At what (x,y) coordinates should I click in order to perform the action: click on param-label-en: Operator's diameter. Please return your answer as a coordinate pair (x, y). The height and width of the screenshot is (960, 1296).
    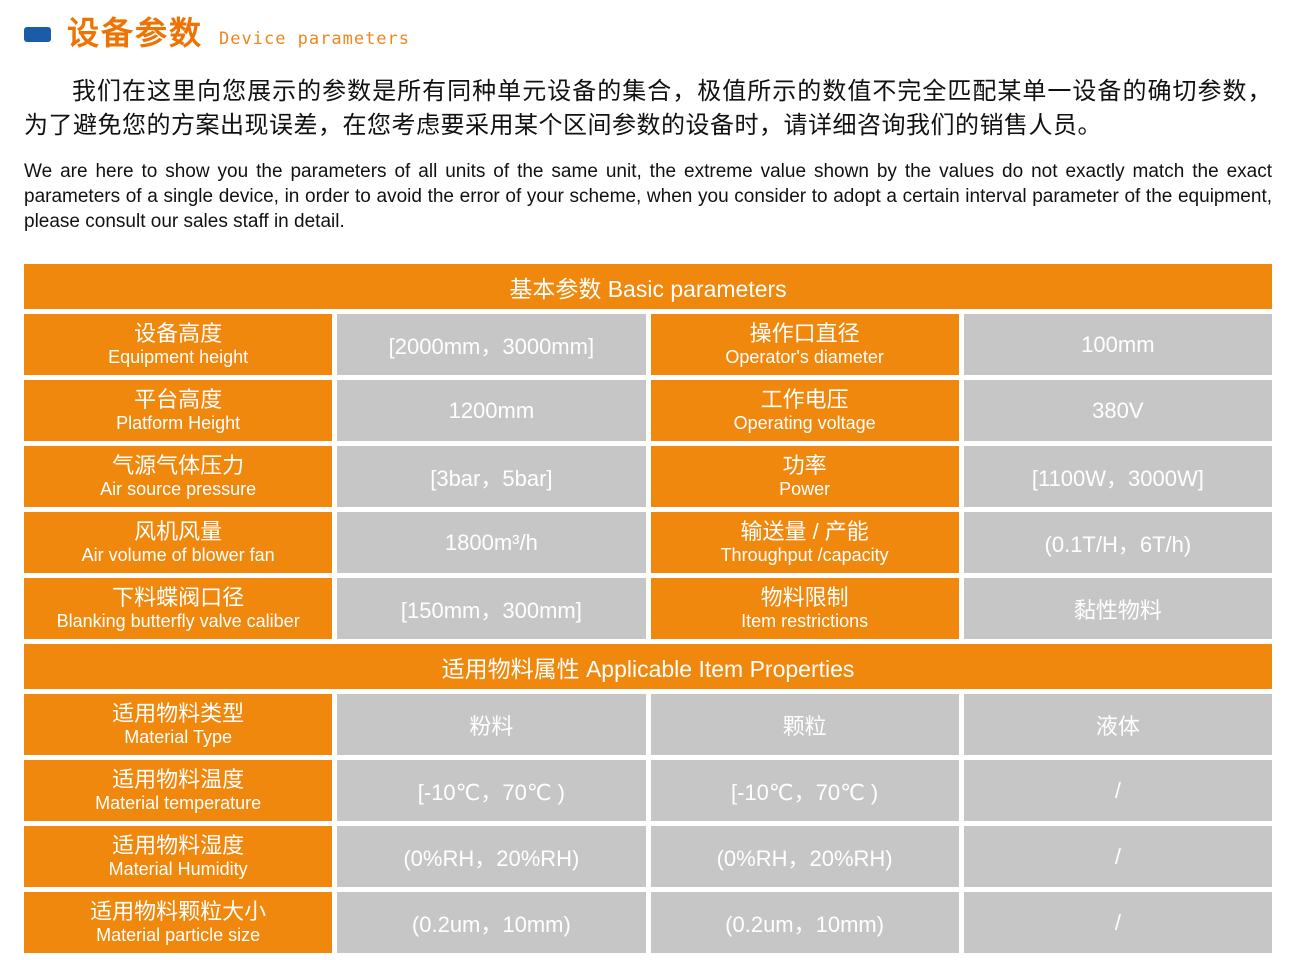
    Looking at the image, I should click on (804, 356).